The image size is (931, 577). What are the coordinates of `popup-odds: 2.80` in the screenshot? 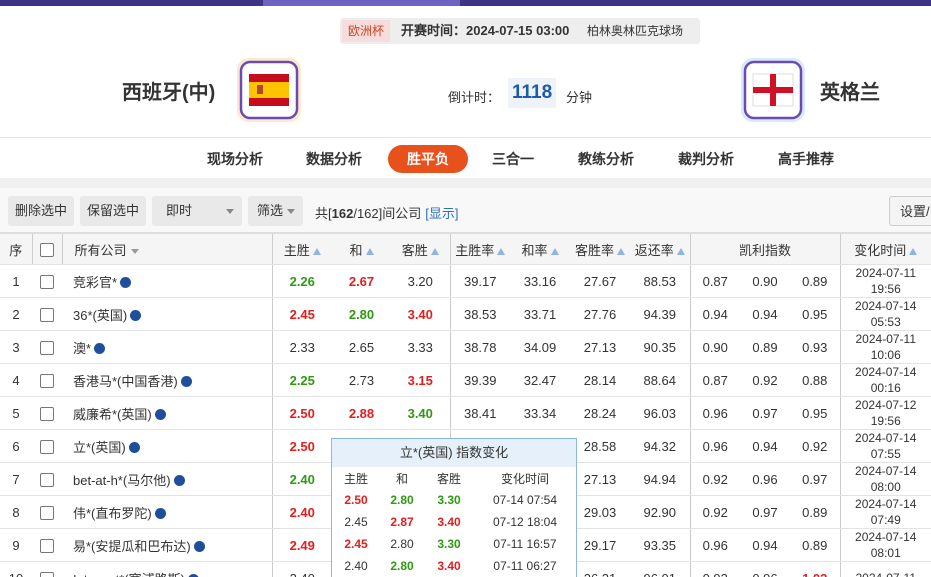 It's located at (402, 544).